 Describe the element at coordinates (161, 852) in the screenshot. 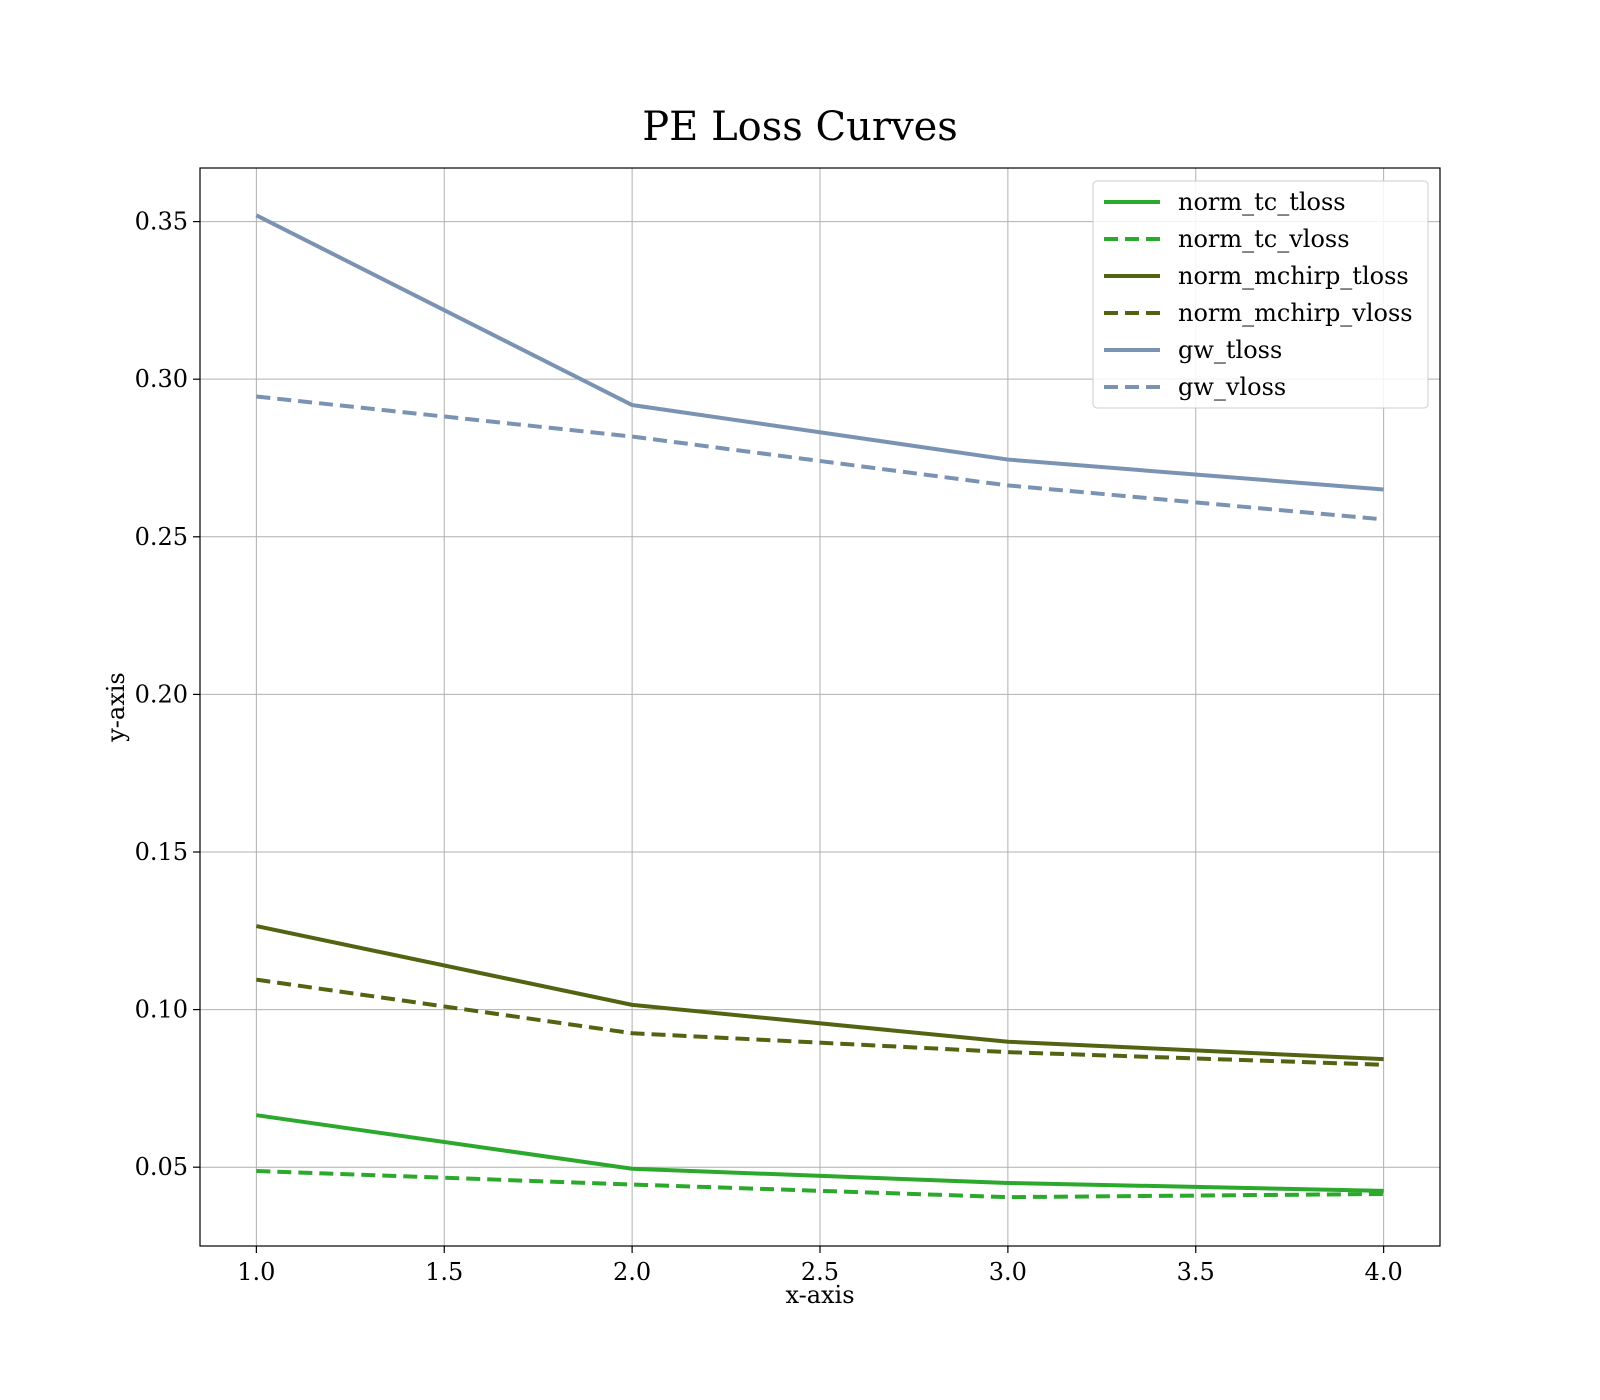

I see `y-tick-label: 0.15` at that location.